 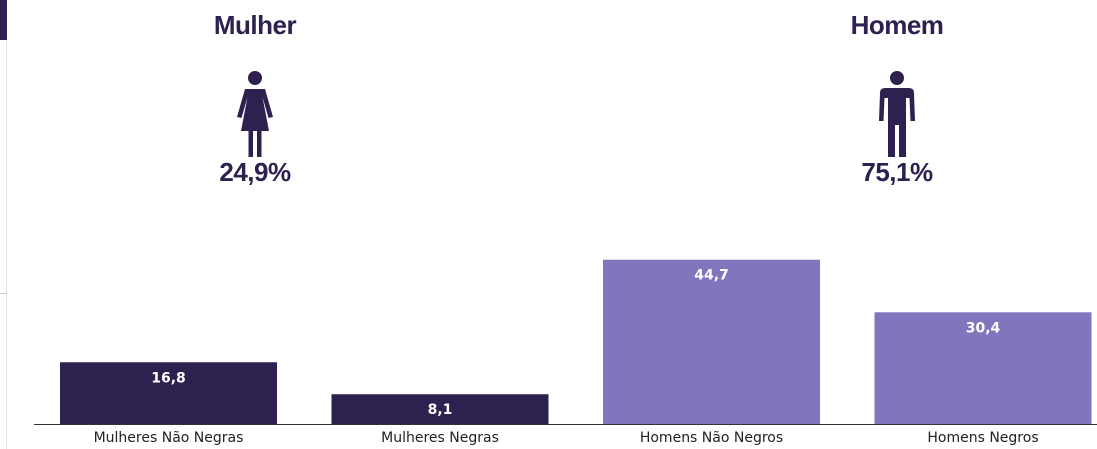 I want to click on bar-value-label: 8,1, so click(x=440, y=410).